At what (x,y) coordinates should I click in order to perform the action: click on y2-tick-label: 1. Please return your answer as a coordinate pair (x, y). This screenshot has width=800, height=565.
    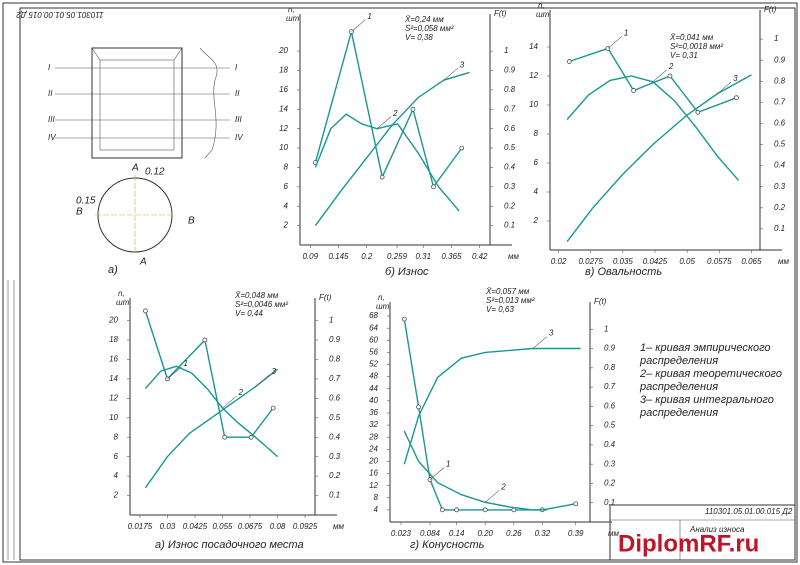
    Looking at the image, I should click on (331, 320).